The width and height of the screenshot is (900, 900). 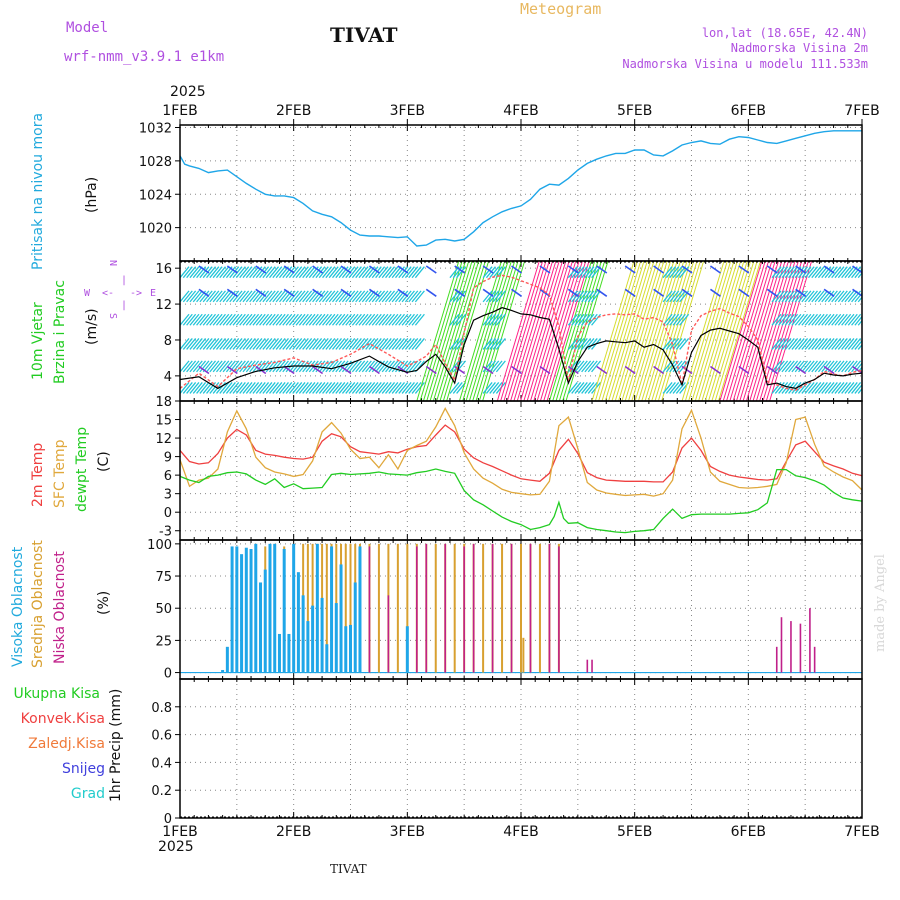 I want to click on temperature-ytick-label: 12, so click(x=163, y=439).